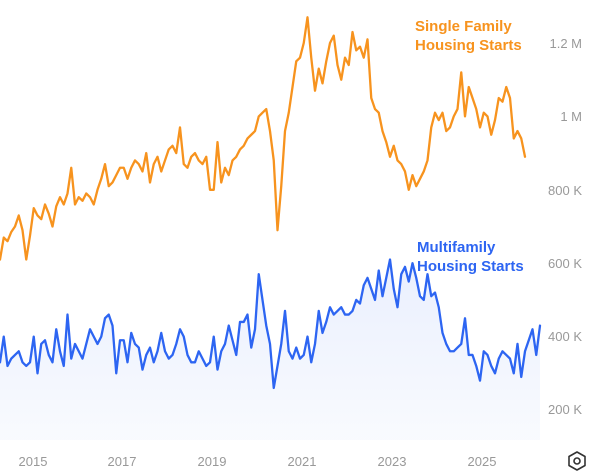 This screenshot has width=593, height=473. What do you see at coordinates (565, 336) in the screenshot?
I see `y-tick-label: 400 K` at bounding box center [565, 336].